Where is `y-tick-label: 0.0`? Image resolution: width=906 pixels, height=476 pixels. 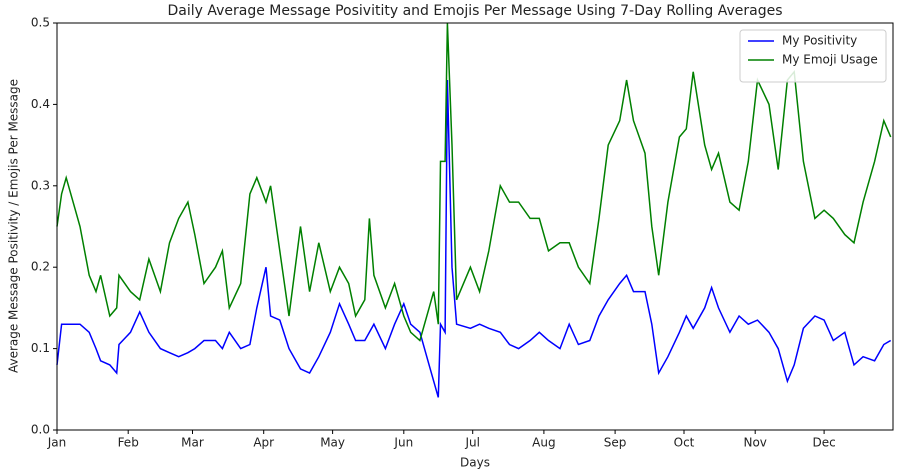
y-tick-label: 0.0 is located at coordinates (40, 430).